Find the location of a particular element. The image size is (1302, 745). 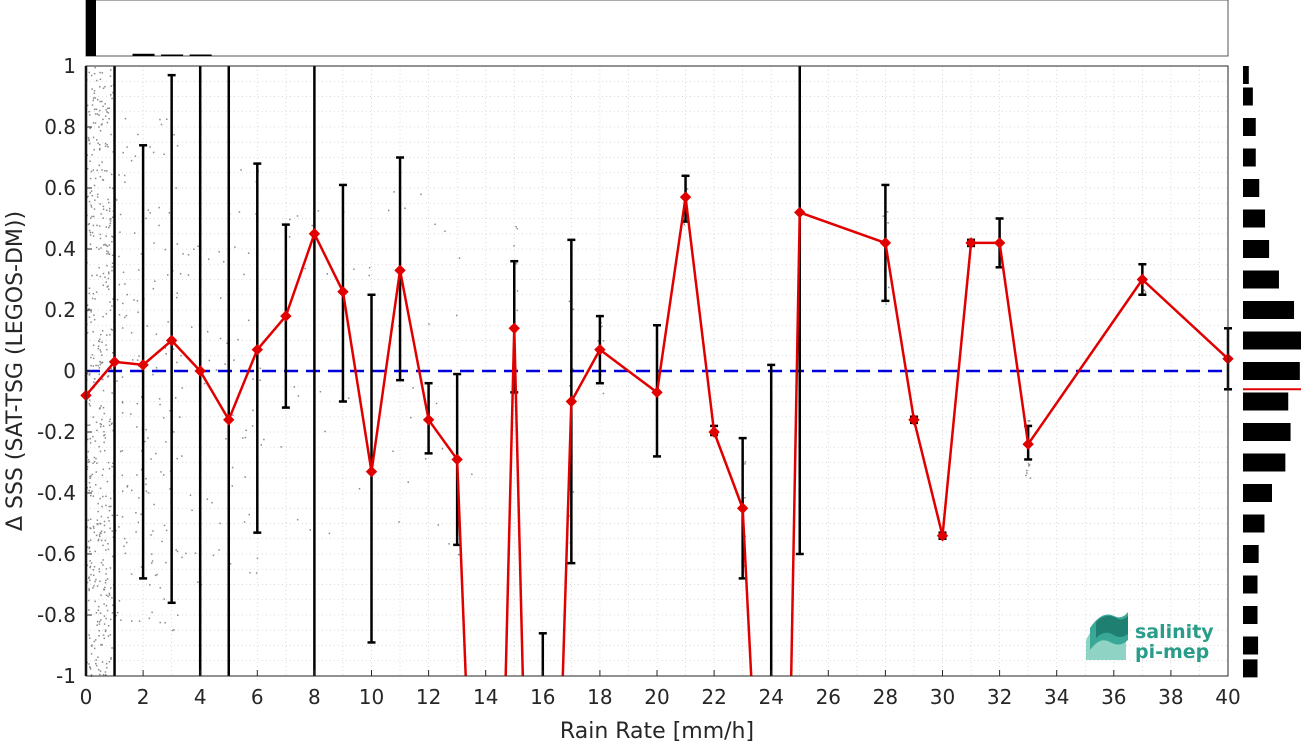

x-tick-label: 0 is located at coordinates (86, 697).